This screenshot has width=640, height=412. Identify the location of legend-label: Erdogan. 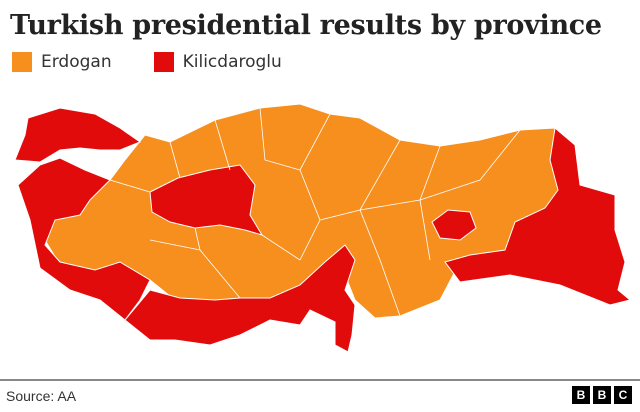
(76, 62).